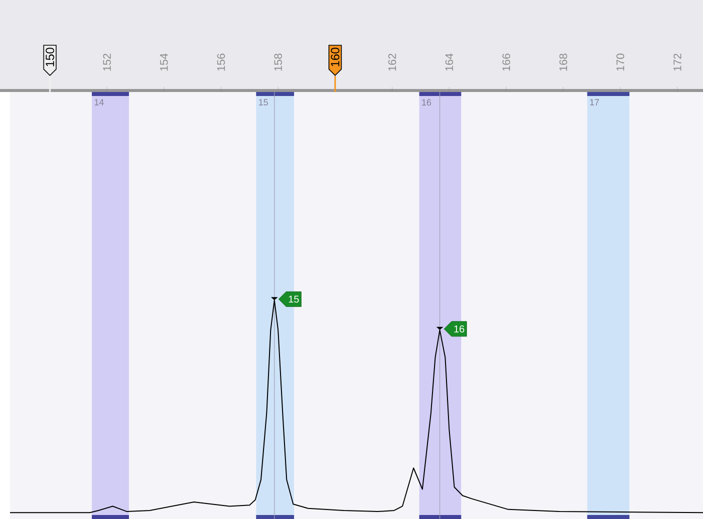 The image size is (703, 519). I want to click on band-label: 14, so click(99, 102).